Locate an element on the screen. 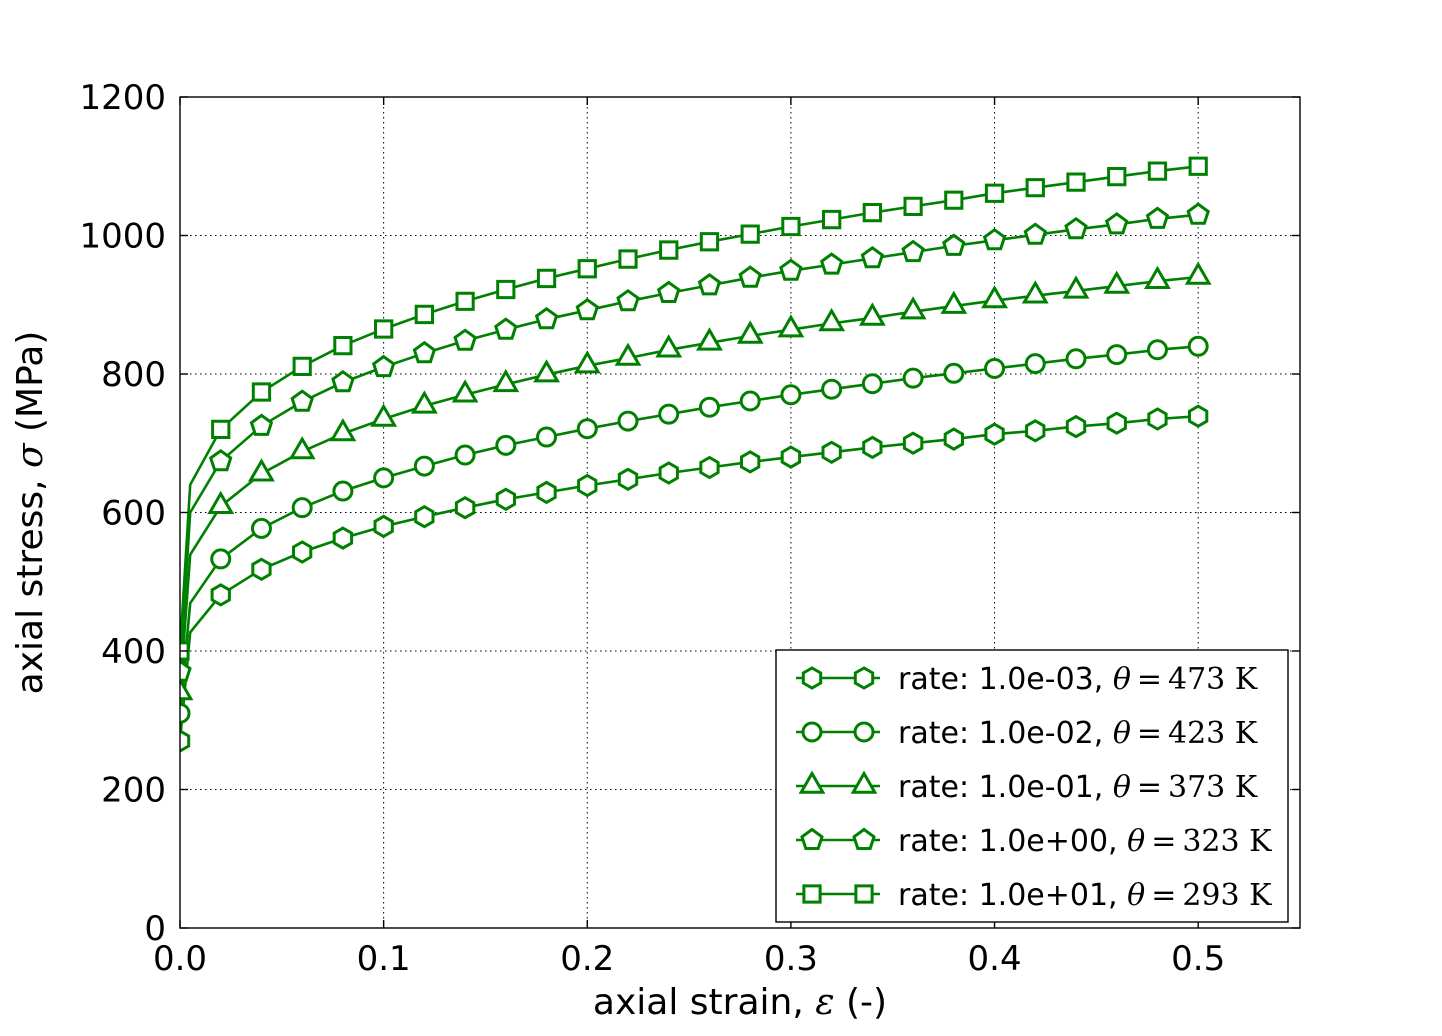 The image size is (1442, 1036). legend-entry: rate: 1.0e-01, θ = 373 K is located at coordinates (1027, 787).